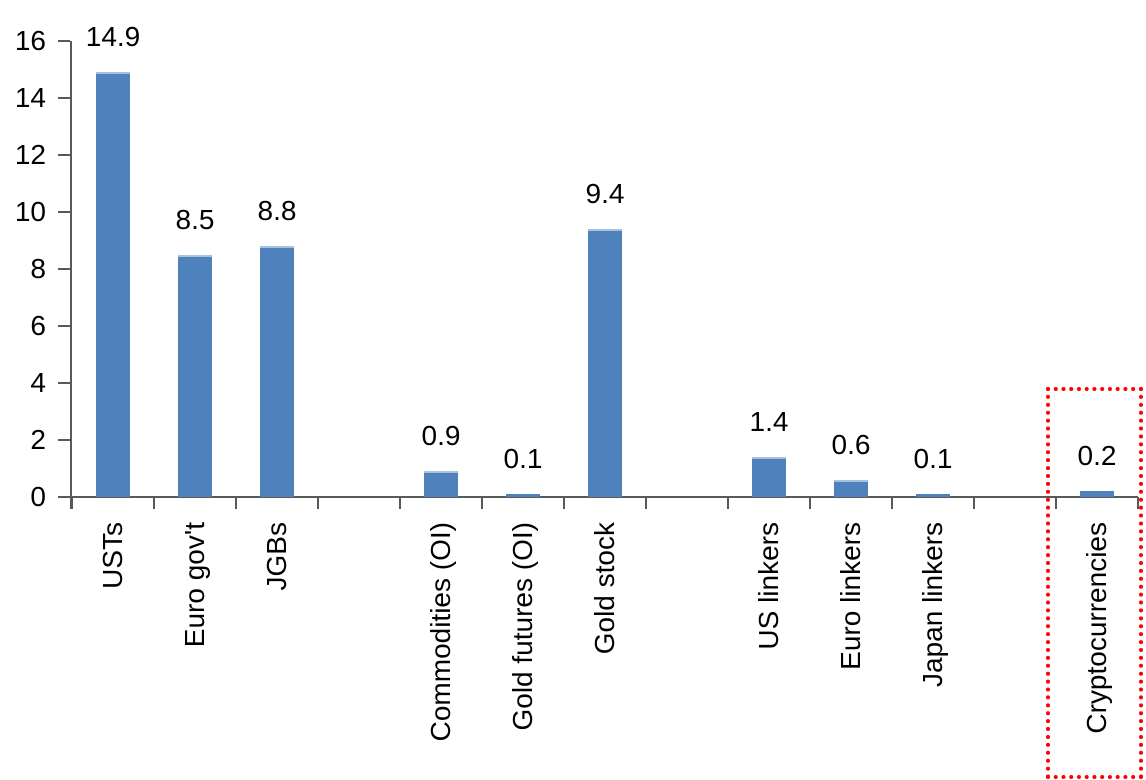 This screenshot has width=1146, height=780. I want to click on category-label: Japan linkers, so click(932, 604).